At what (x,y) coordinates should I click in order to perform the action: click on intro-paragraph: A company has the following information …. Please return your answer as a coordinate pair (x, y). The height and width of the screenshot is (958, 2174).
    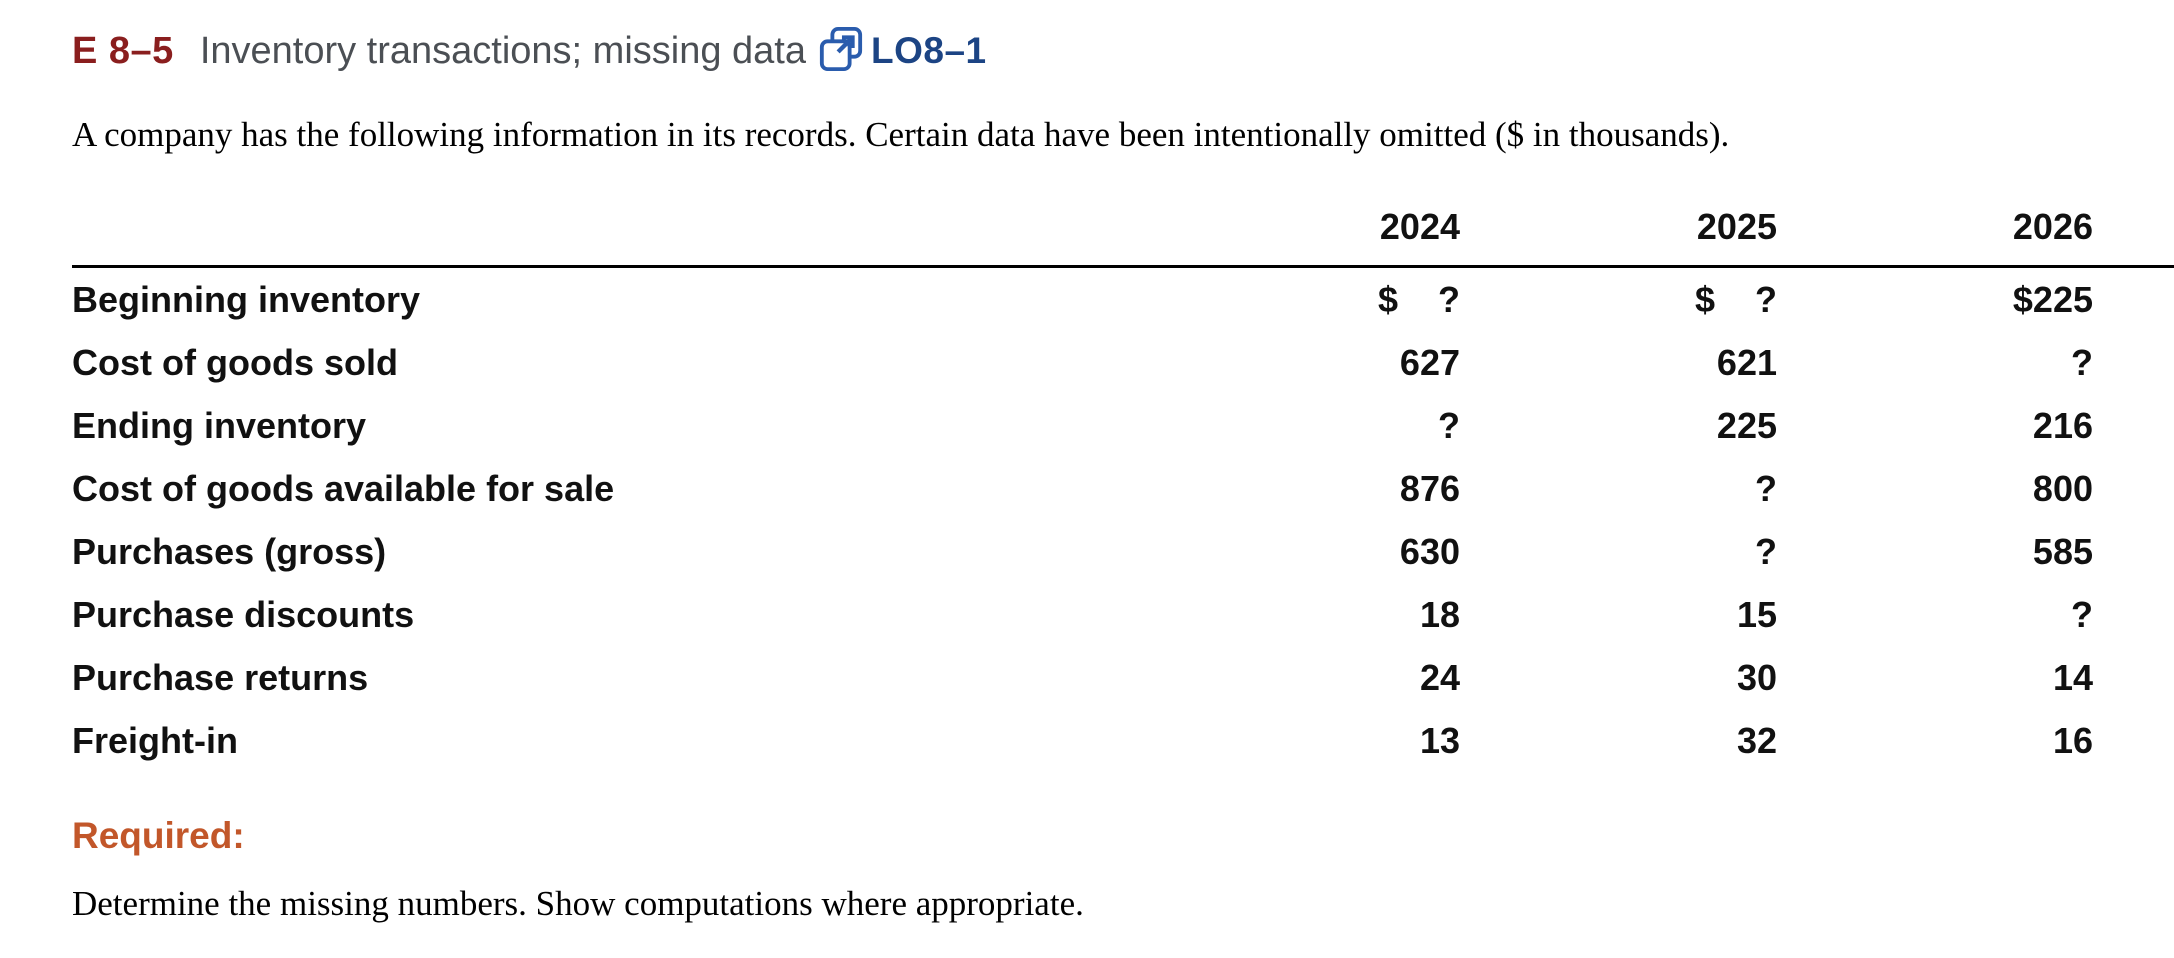
    Looking at the image, I should click on (901, 134).